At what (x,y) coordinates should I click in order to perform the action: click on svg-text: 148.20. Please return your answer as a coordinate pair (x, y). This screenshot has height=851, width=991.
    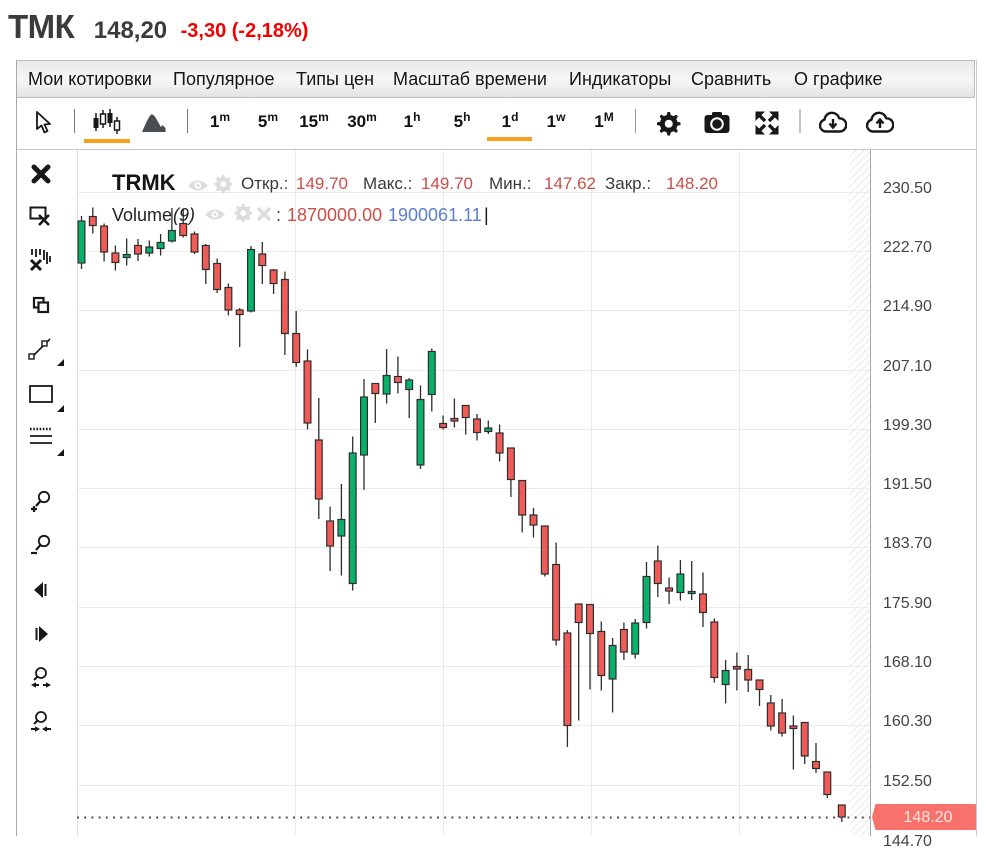
    Looking at the image, I should click on (928, 817).